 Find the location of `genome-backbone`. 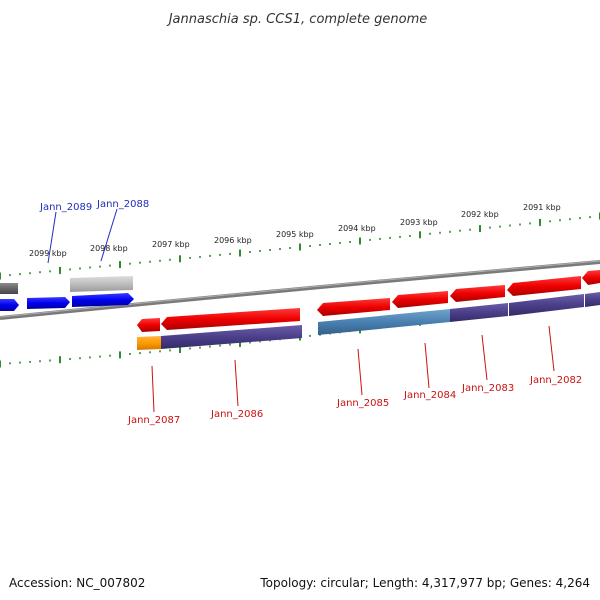

genome-backbone is located at coordinates (300, 290).